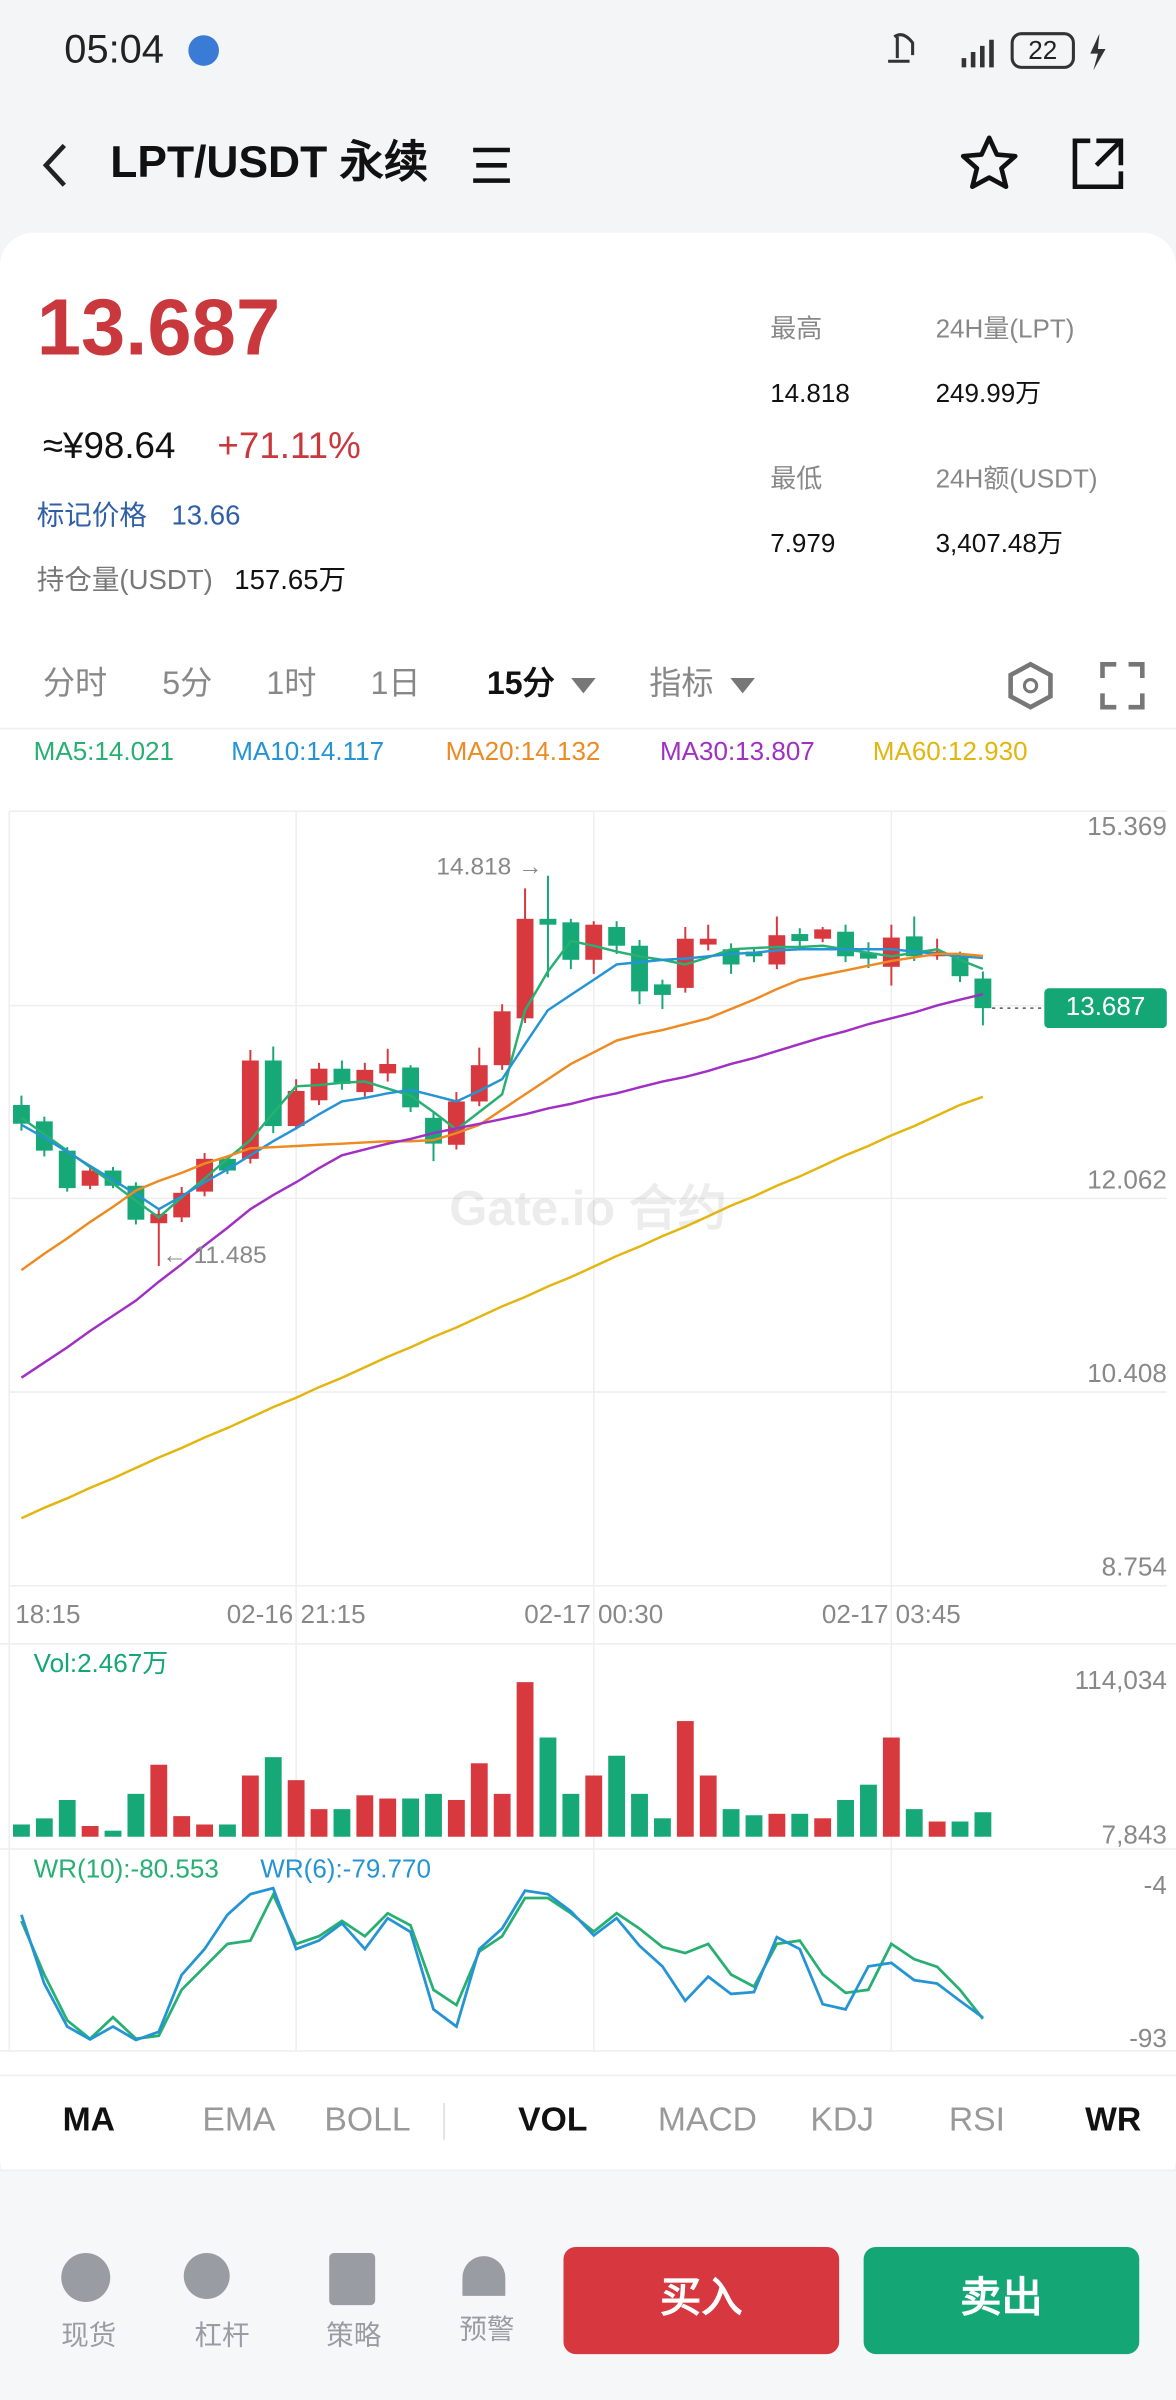 This screenshot has height=2400, width=1176. I want to click on last-price: 13.687, so click(159, 327).